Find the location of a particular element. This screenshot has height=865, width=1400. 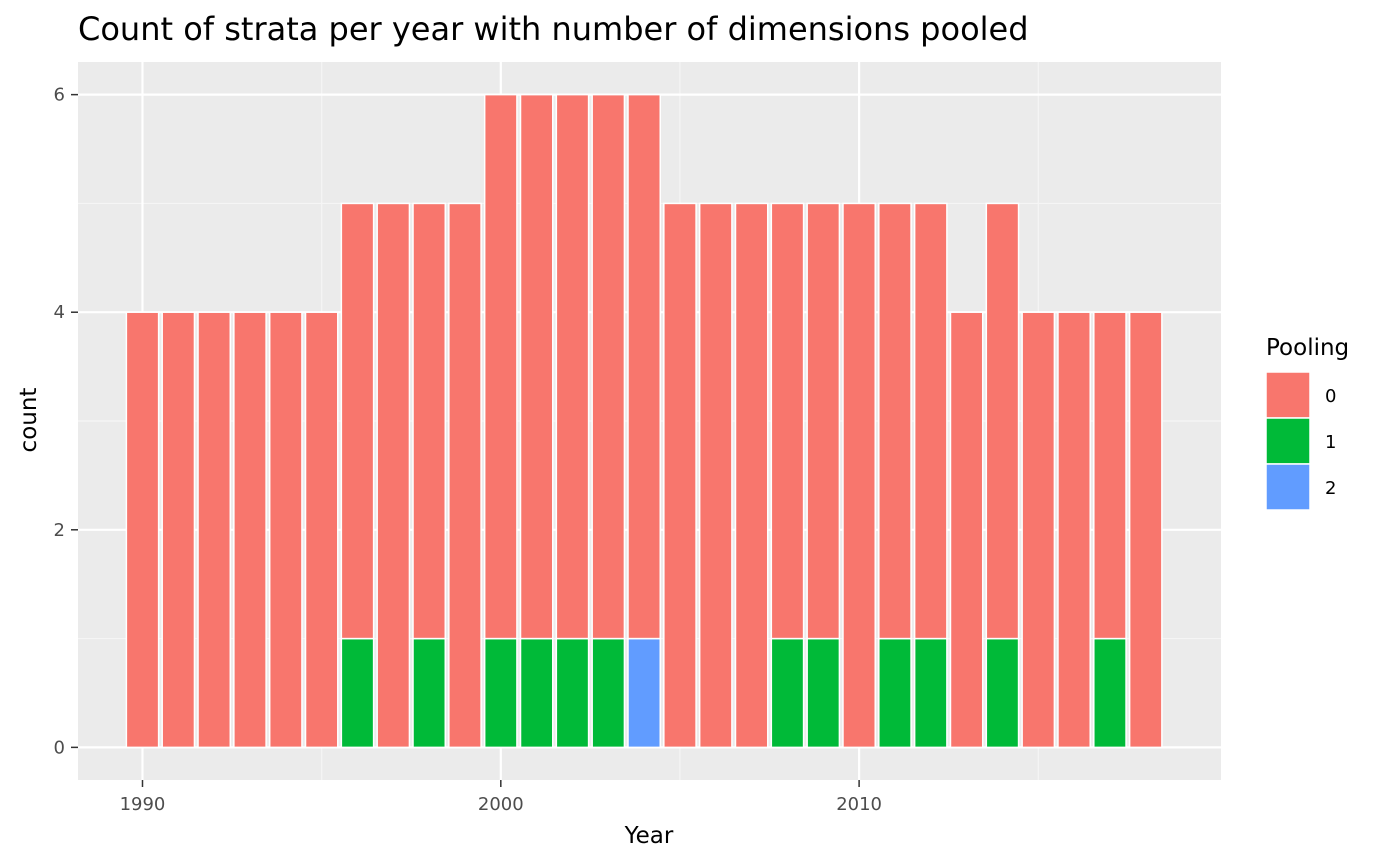

legend: Pooling 0 1 2 is located at coordinates (1307, 423).